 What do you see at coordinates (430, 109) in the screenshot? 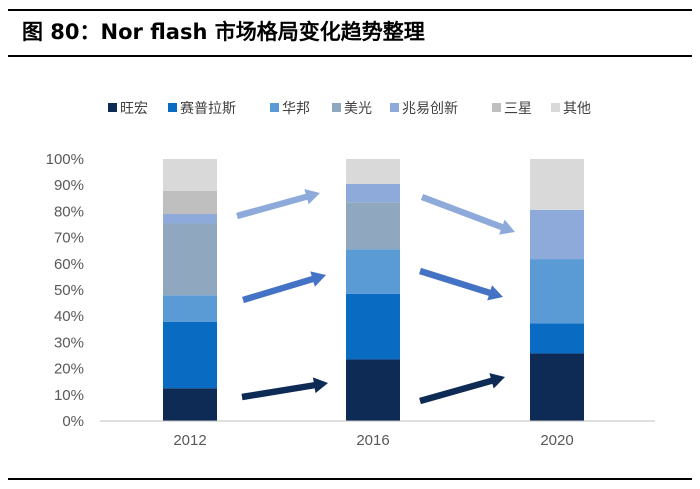
I see `legend-label: 兆易创新` at bounding box center [430, 109].